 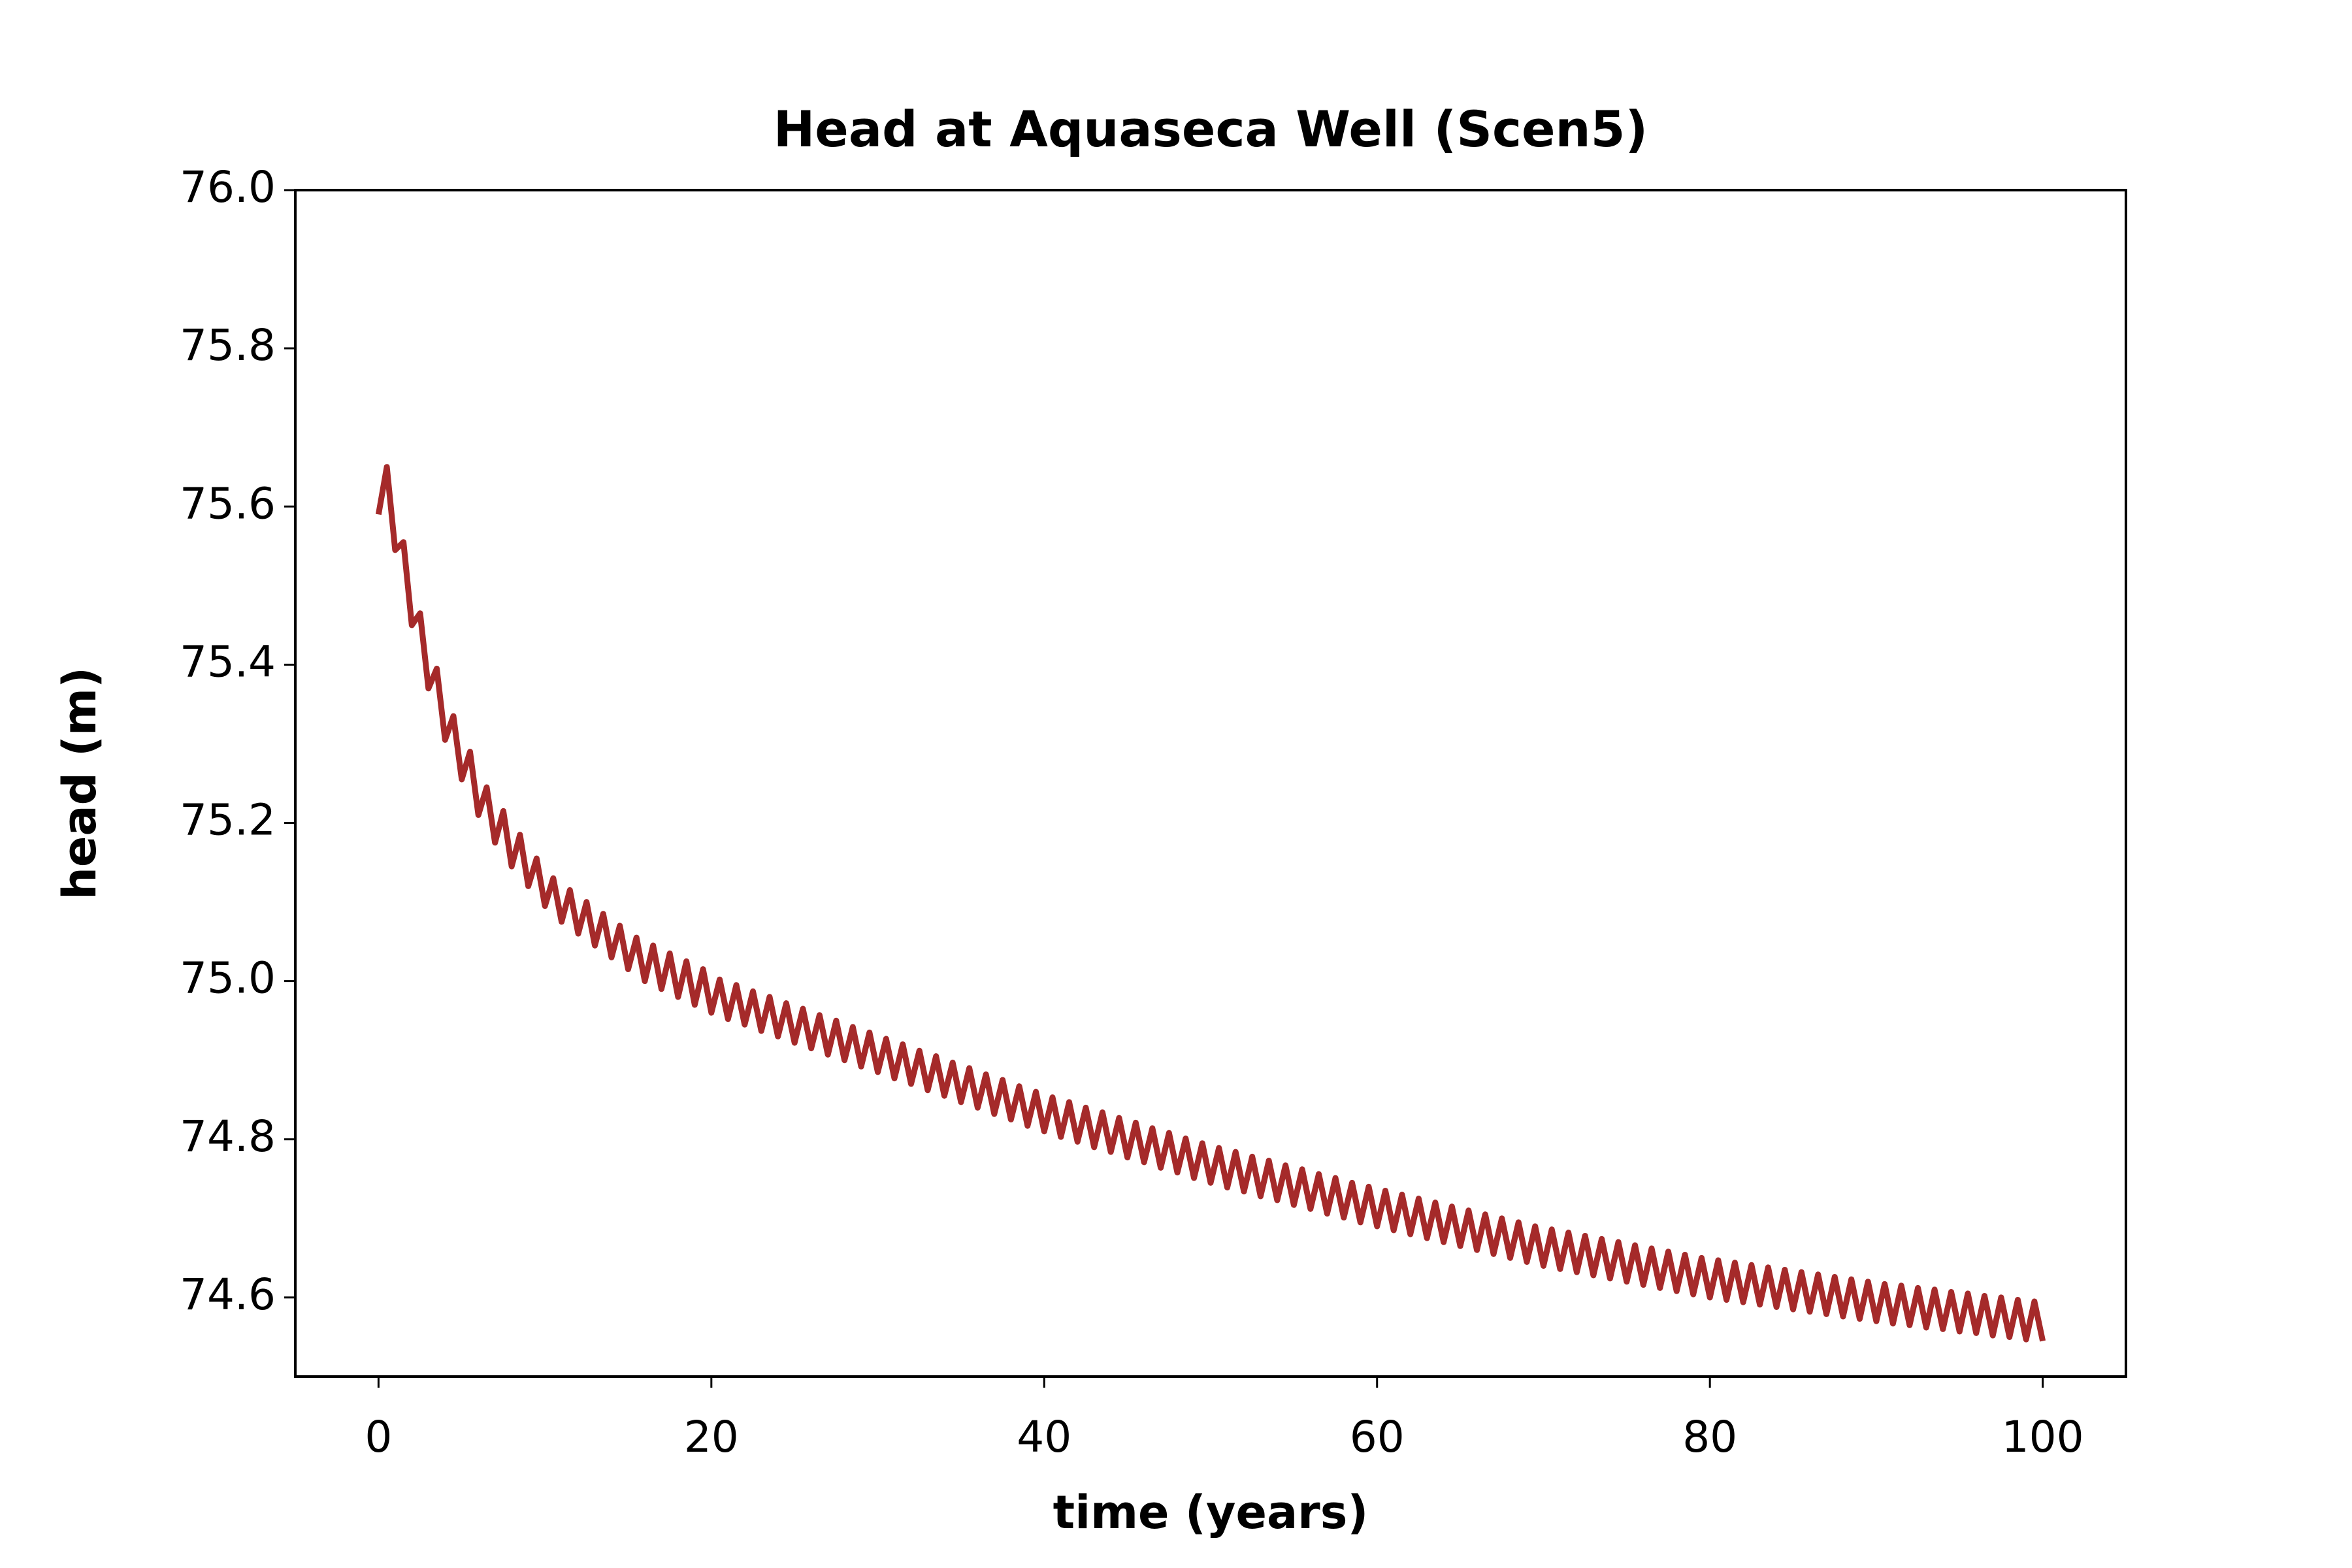 I want to click on x-tick-label: 100, so click(x=2043, y=1437).